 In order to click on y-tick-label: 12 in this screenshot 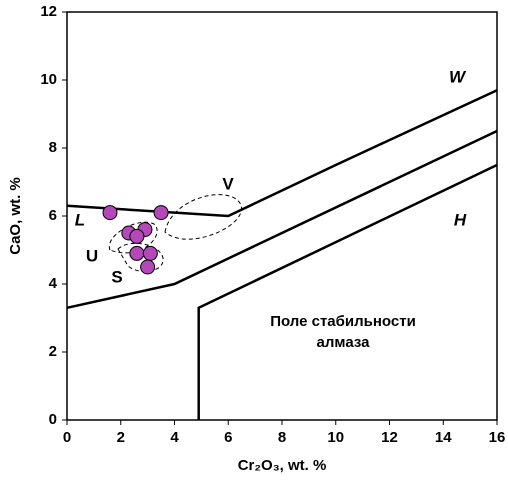, I will do `click(48, 11)`.